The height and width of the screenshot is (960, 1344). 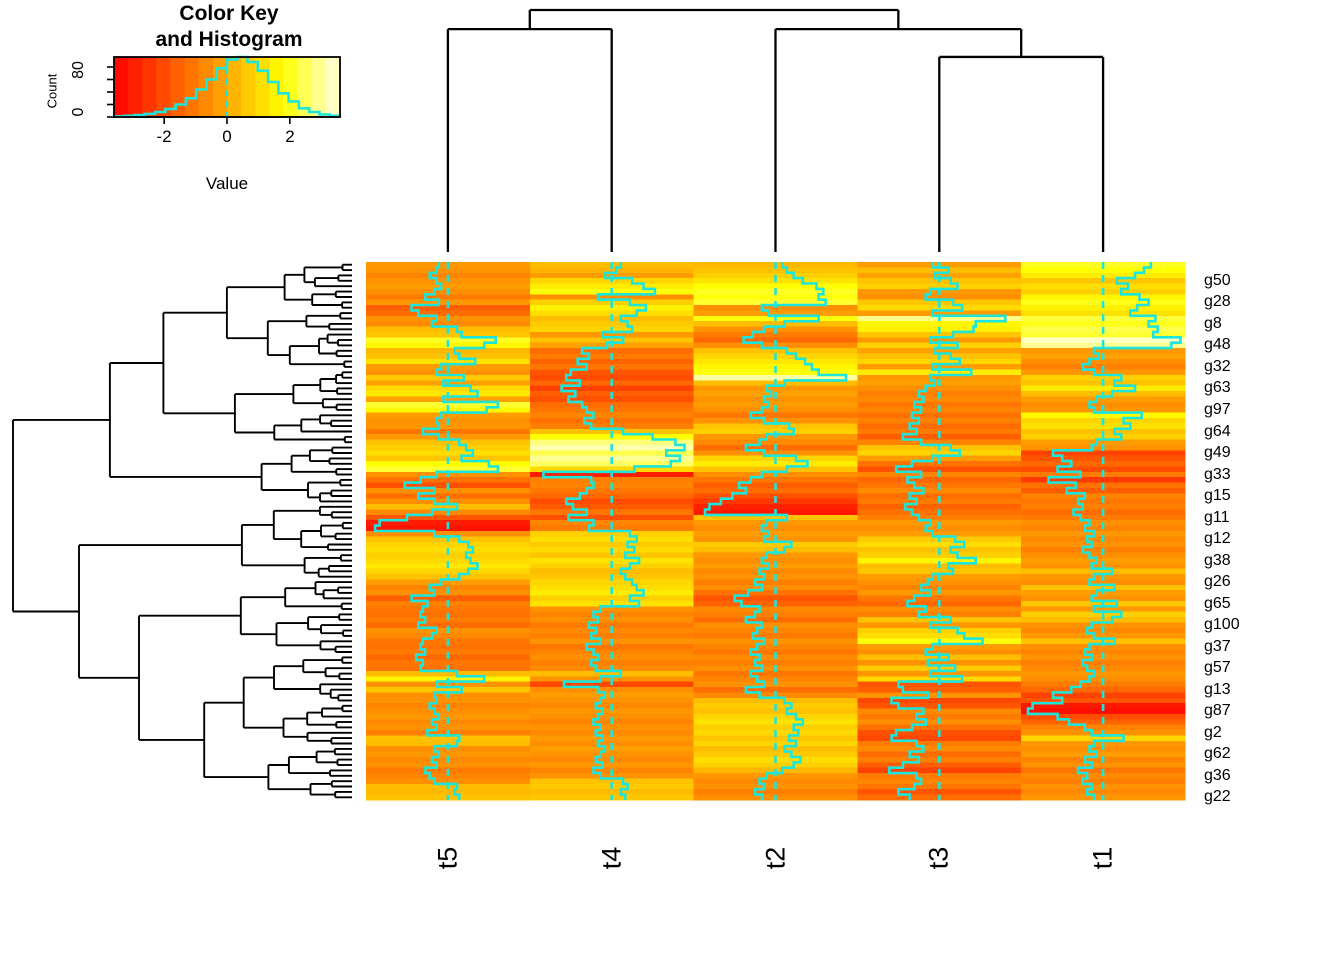 What do you see at coordinates (1213, 732) in the screenshot?
I see `row-label: g2` at bounding box center [1213, 732].